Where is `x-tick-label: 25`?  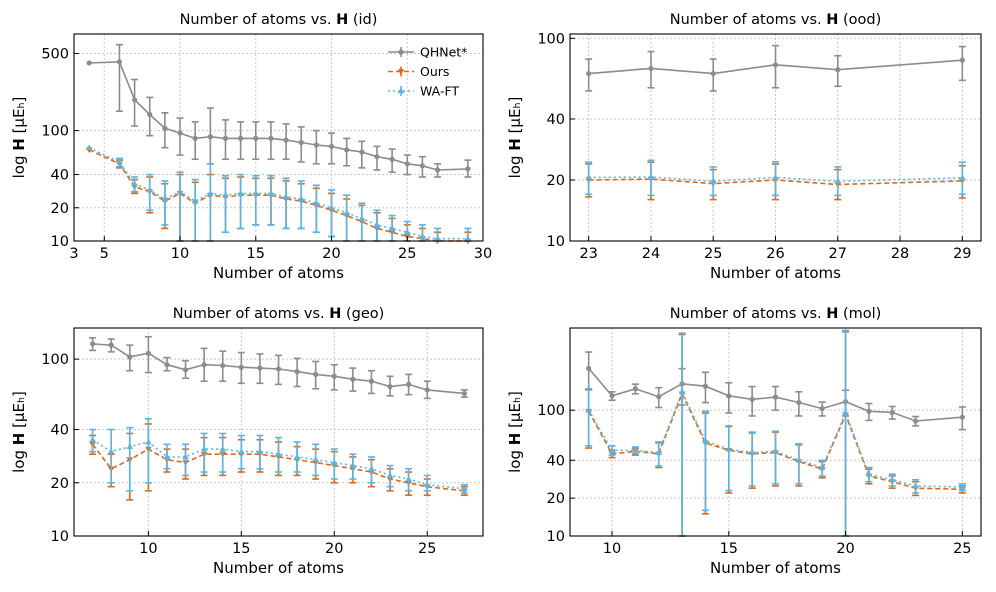 x-tick-label: 25 is located at coordinates (713, 254).